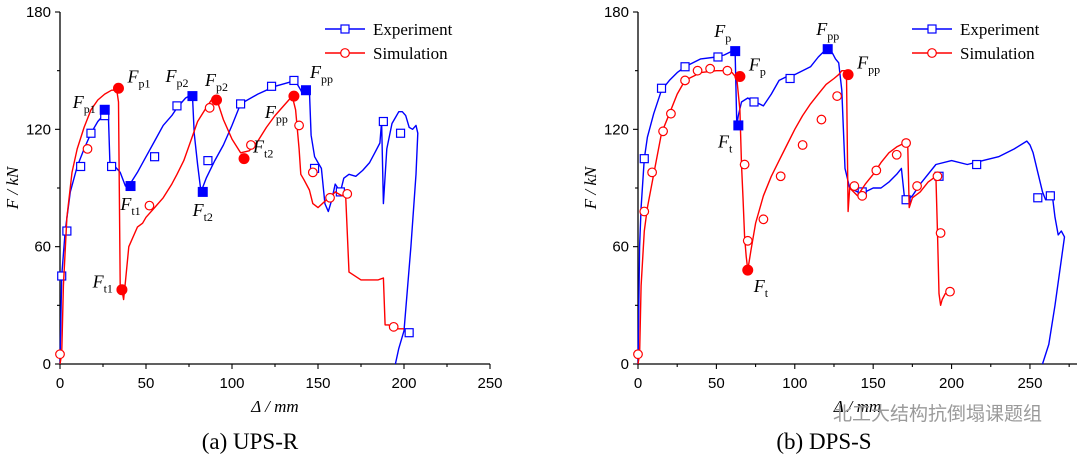 This screenshot has width=1080, height=461. I want to click on key-point-label-sub: p, so click(763, 72).